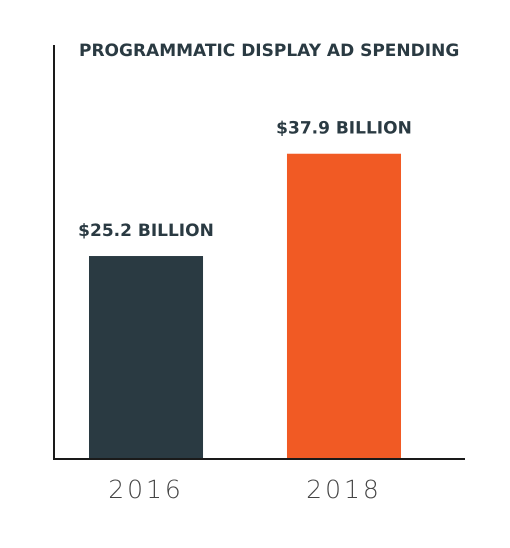  What do you see at coordinates (146, 231) in the screenshot?
I see `data-label: $25.2 BILLION` at bounding box center [146, 231].